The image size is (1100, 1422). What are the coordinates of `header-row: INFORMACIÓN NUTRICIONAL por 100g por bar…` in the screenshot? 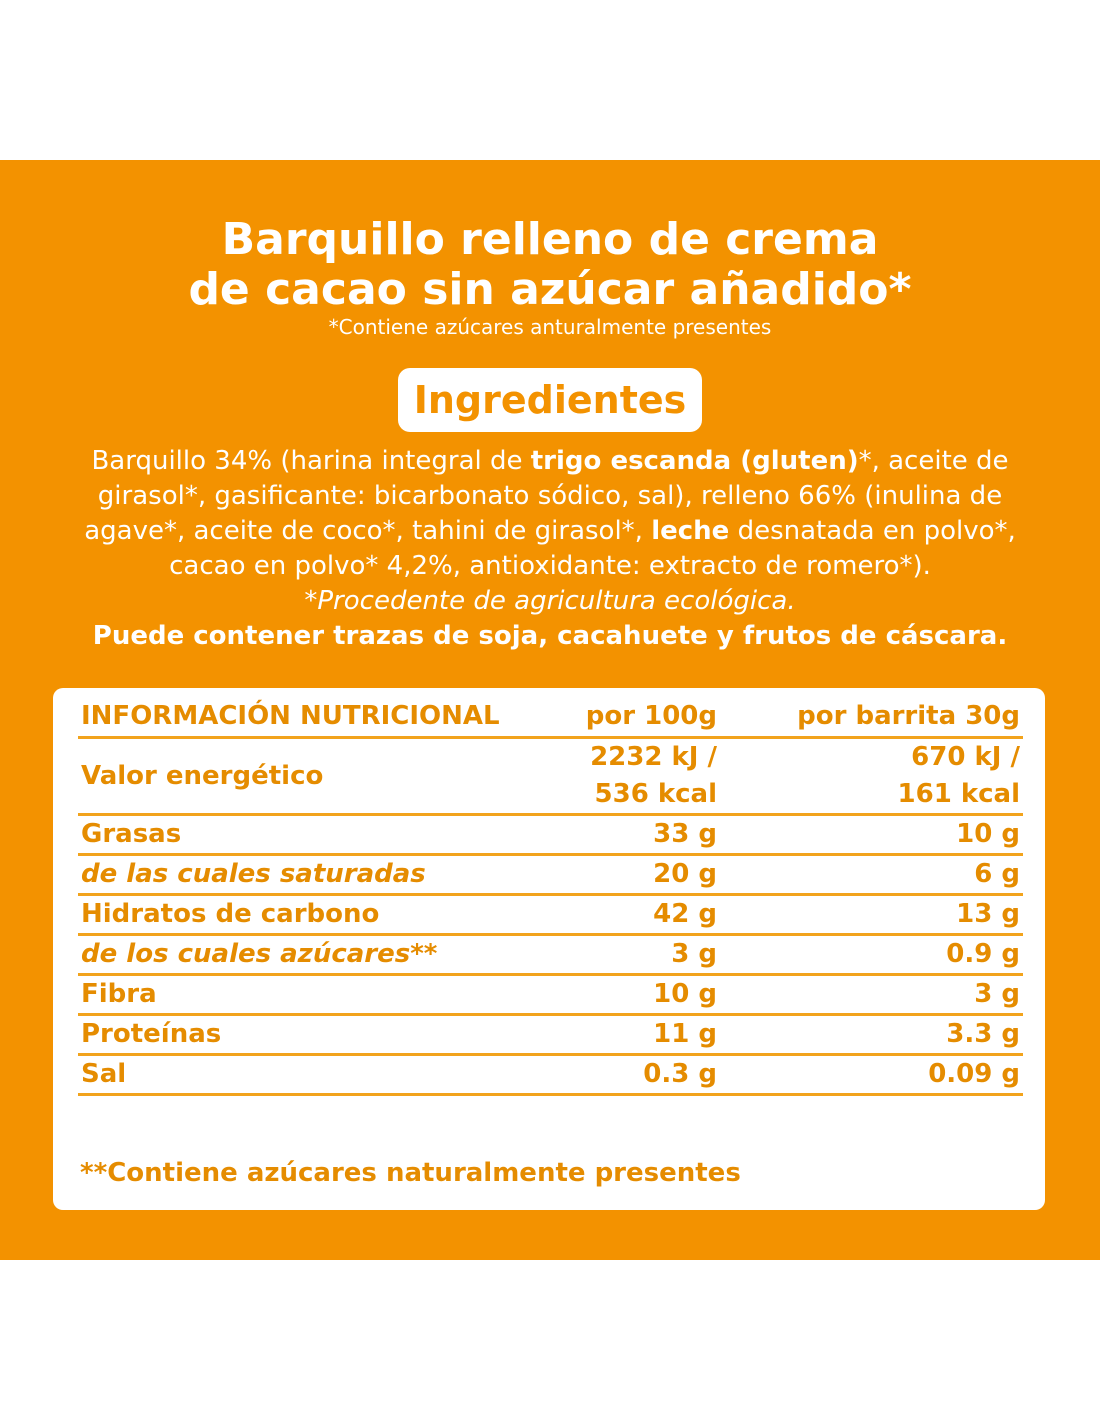 It's located at (550, 717).